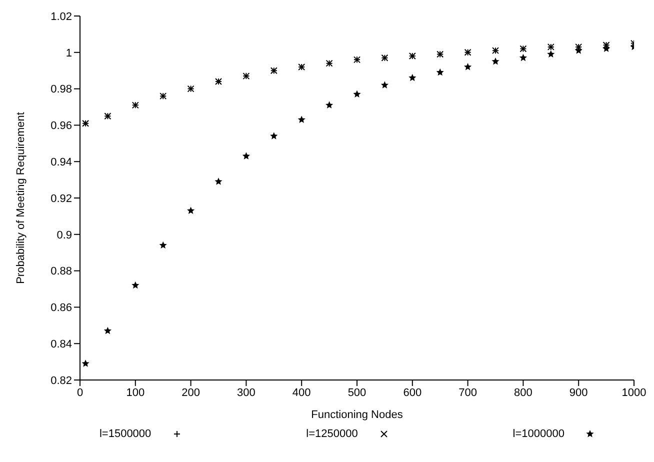 This screenshot has height=462, width=654. Describe the element at coordinates (125, 434) in the screenshot. I see `legend-label: l=1500000` at that location.